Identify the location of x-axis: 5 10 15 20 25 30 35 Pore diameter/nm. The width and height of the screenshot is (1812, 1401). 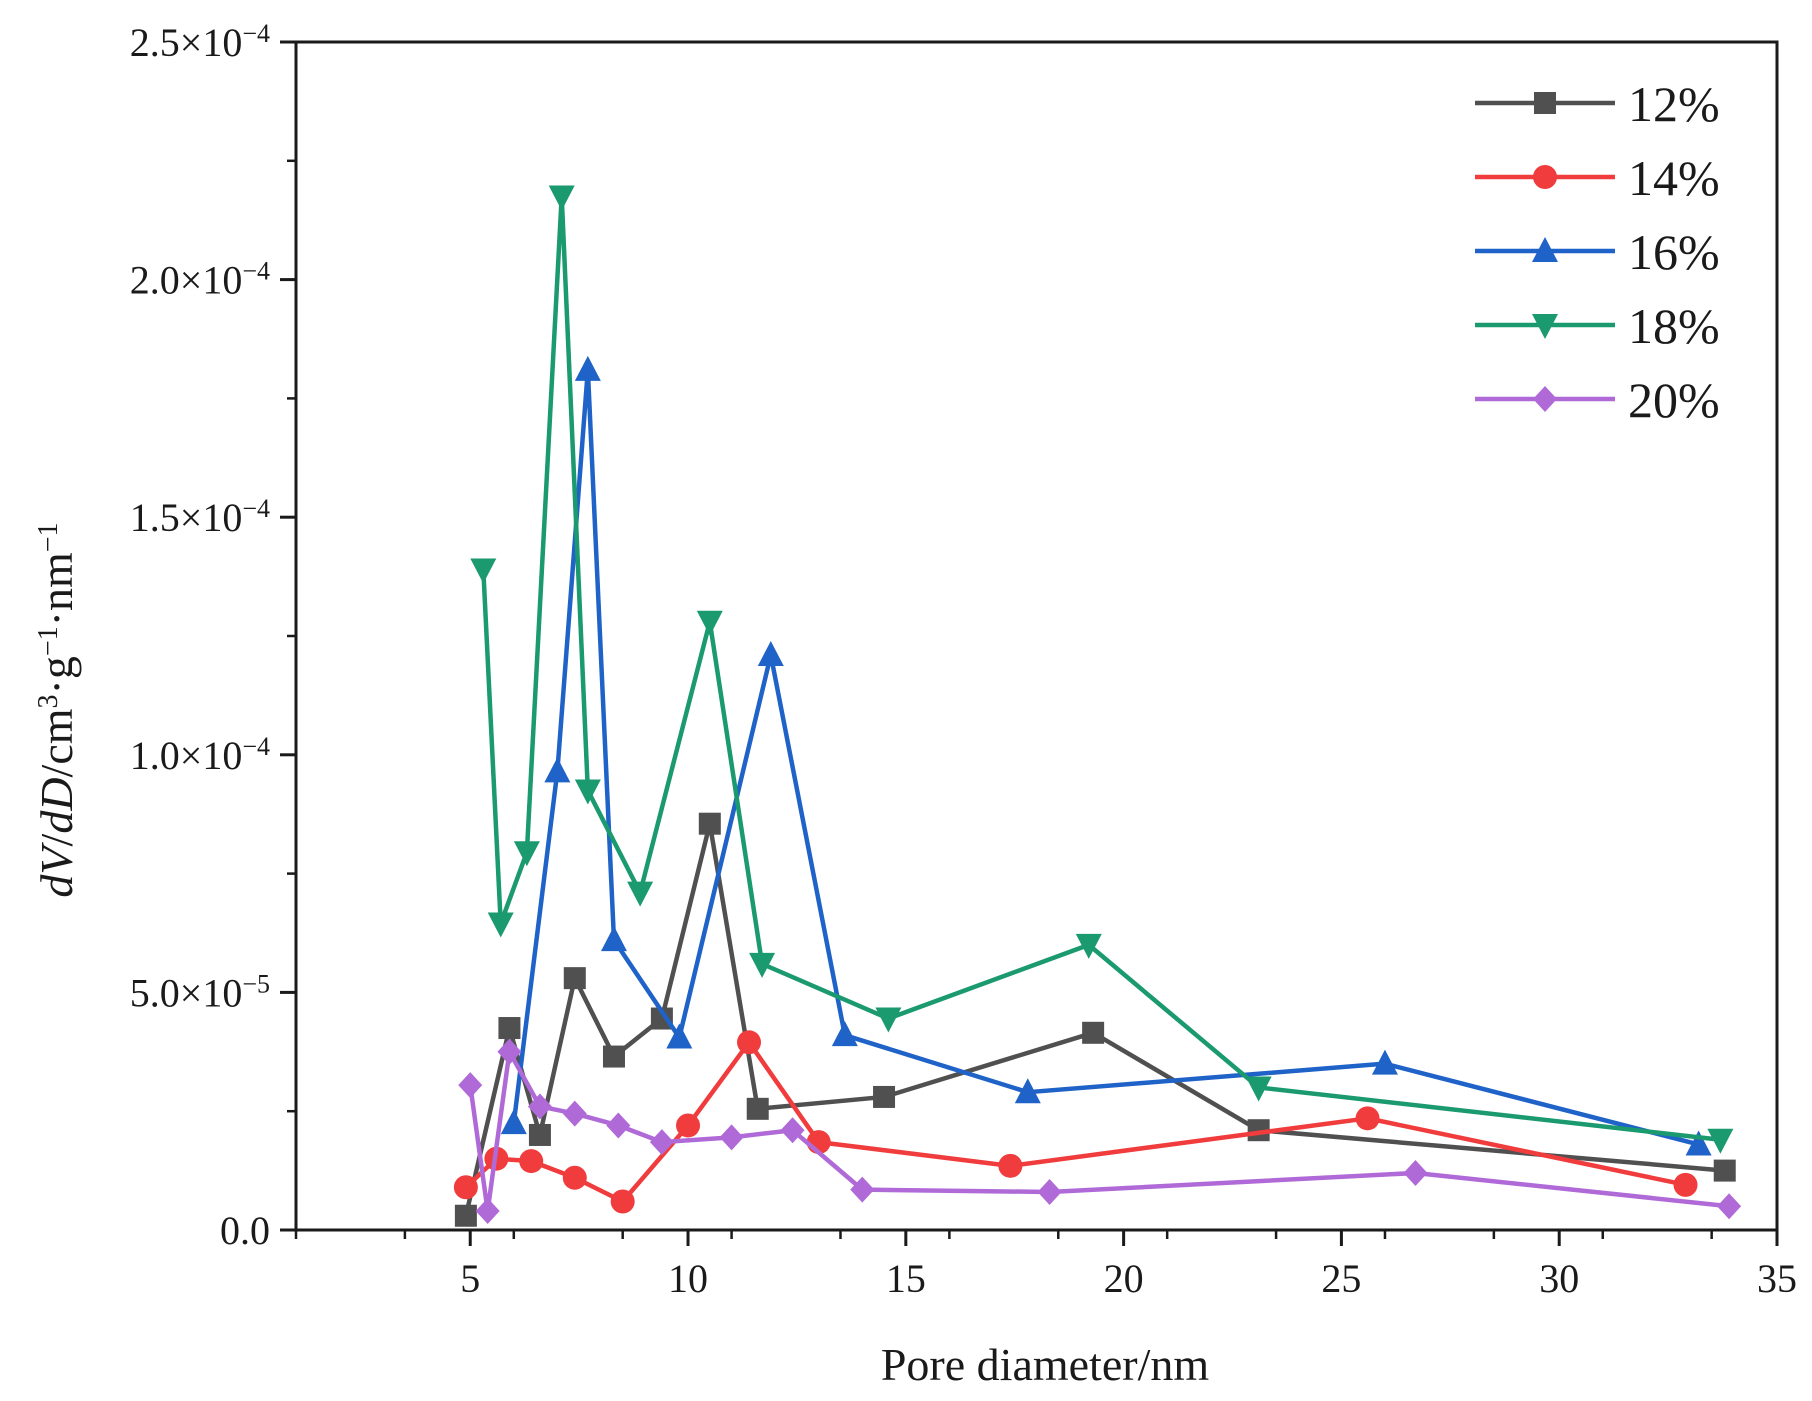
(1045, 1310).